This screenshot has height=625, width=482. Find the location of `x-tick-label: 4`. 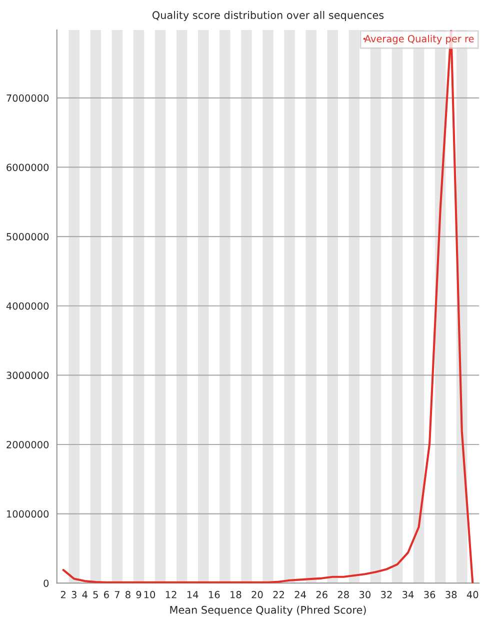

x-tick-label: 4 is located at coordinates (85, 594).